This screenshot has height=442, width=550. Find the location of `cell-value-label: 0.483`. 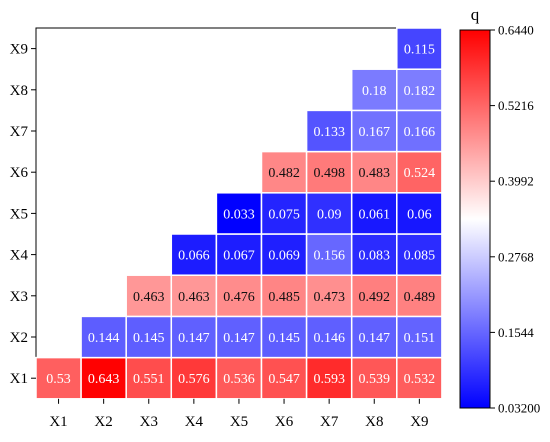

cell-value-label: 0.483 is located at coordinates (375, 173).